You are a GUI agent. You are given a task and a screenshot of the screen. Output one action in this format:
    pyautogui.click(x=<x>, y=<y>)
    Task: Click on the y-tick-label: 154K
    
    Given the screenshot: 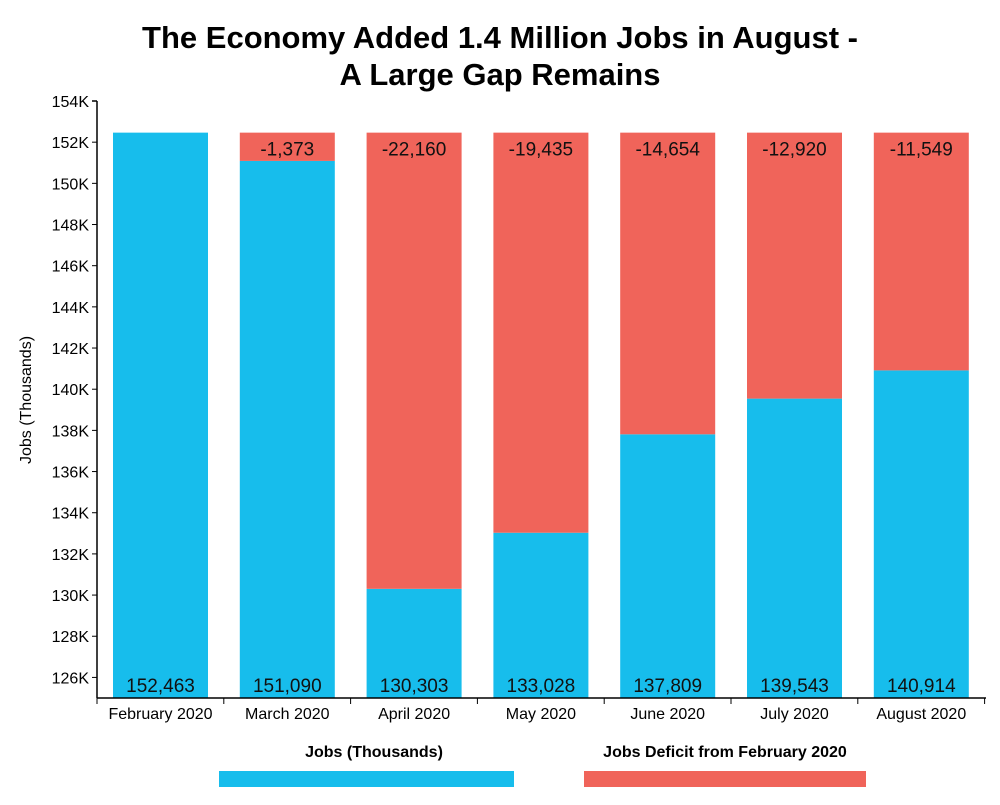 What is the action you would take?
    pyautogui.click(x=71, y=102)
    